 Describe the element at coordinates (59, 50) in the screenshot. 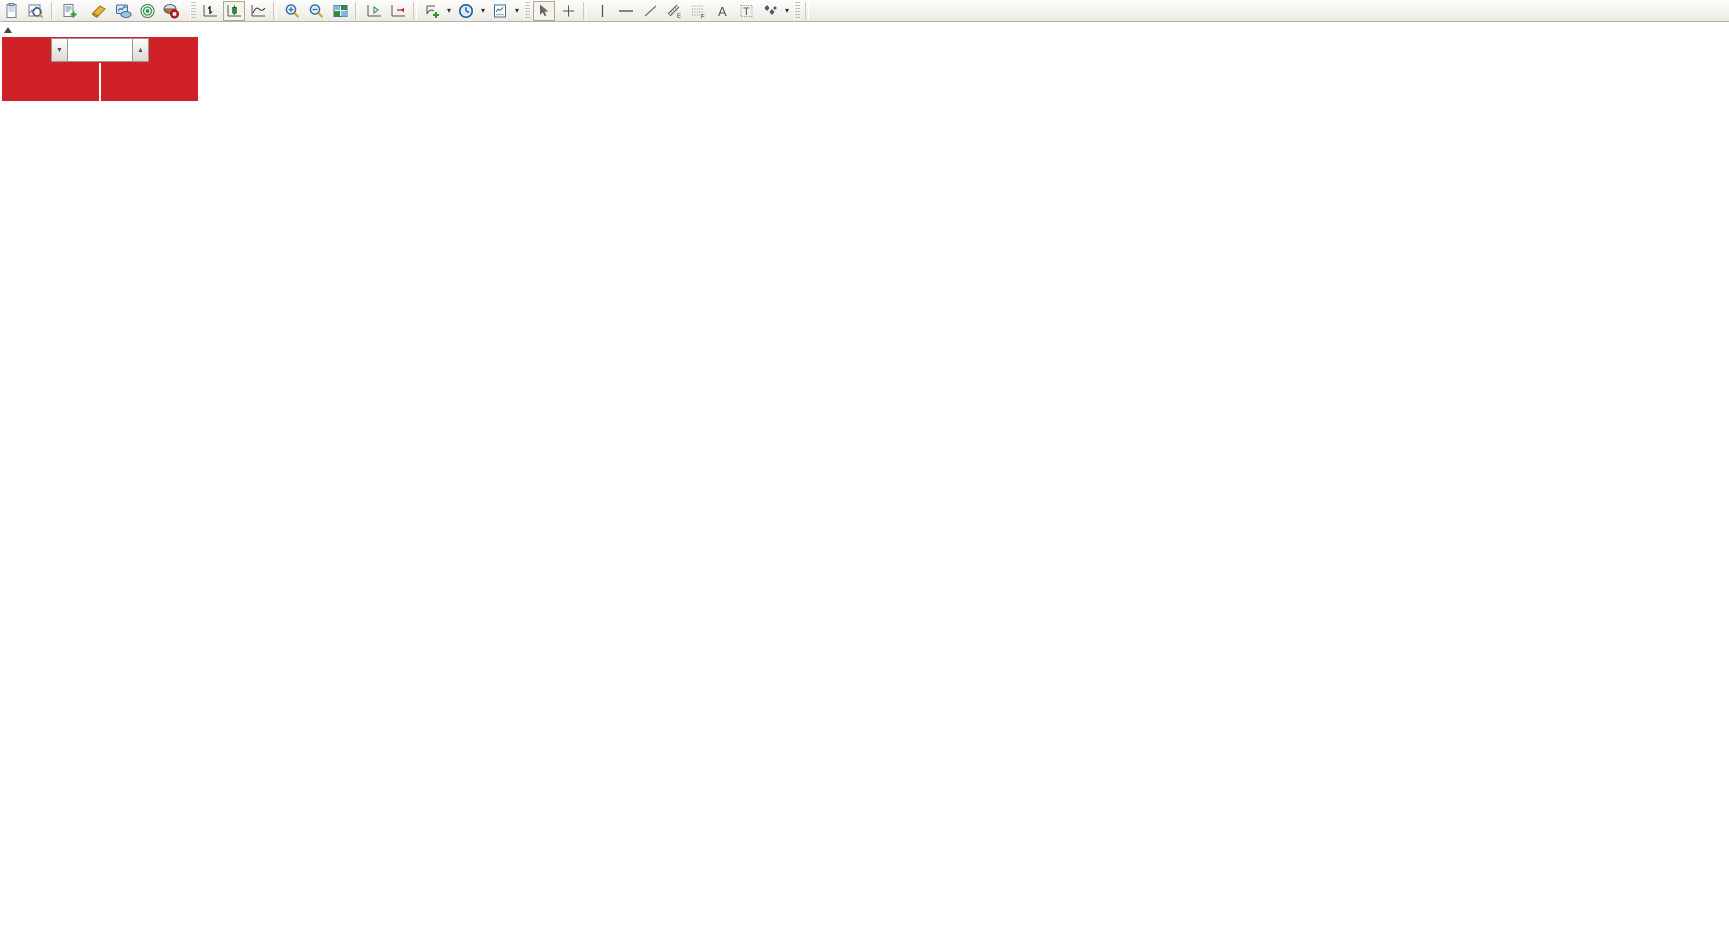

I see `volume-decrease-button: ▼` at that location.